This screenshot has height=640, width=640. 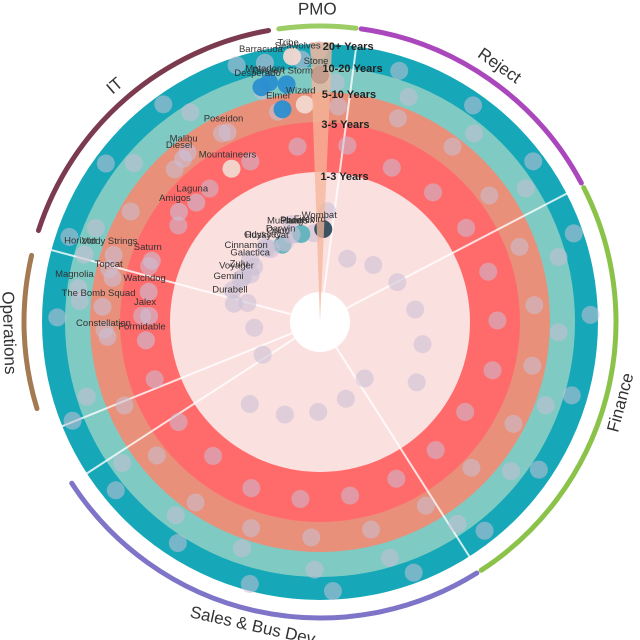 What do you see at coordinates (192, 189) in the screenshot?
I see `project-label: Laguna` at bounding box center [192, 189].